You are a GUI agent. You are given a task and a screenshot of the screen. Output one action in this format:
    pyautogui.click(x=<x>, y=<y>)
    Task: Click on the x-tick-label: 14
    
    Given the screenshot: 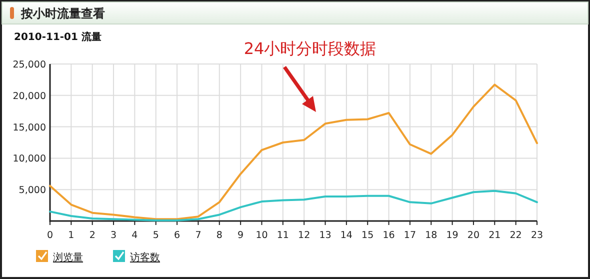 What is the action you would take?
    pyautogui.click(x=346, y=235)
    